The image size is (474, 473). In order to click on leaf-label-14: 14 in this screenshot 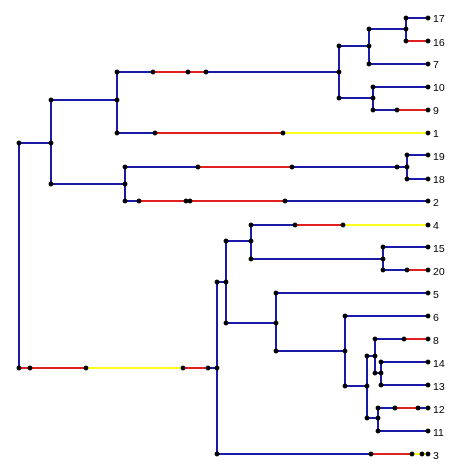, I will do `click(439, 364)`.